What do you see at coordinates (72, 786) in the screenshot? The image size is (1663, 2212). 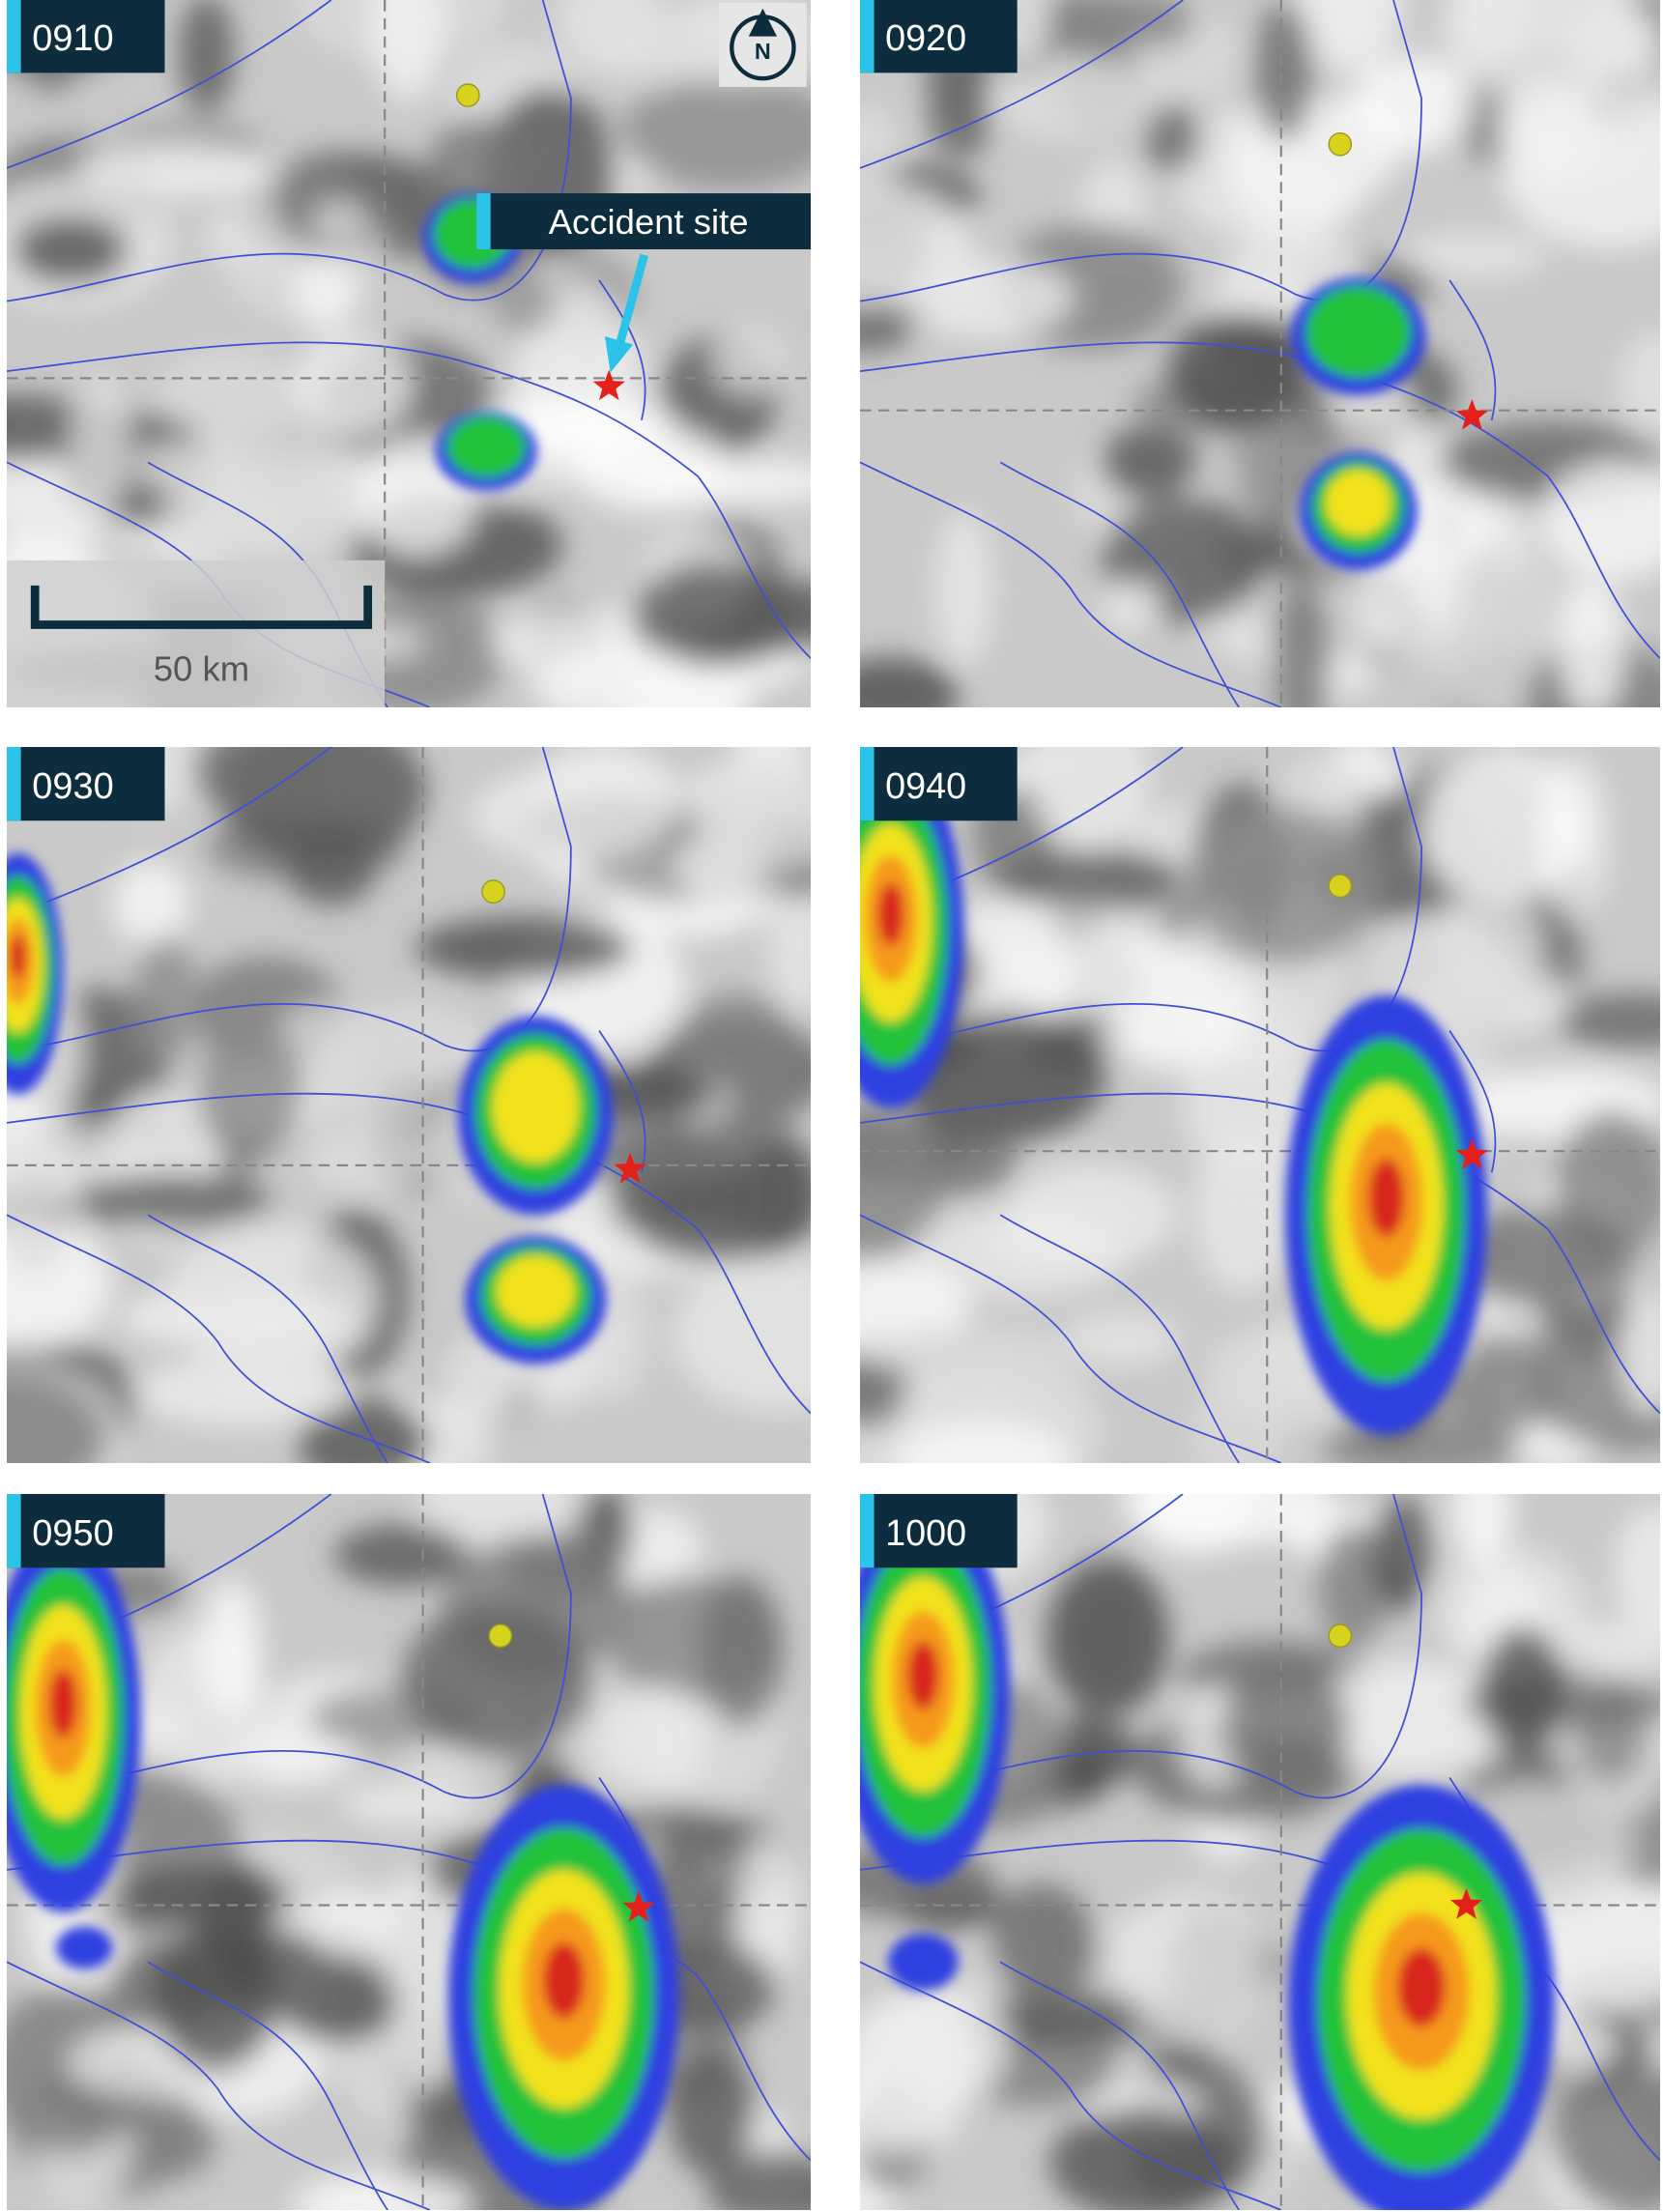 I see `time-label: 0930` at bounding box center [72, 786].